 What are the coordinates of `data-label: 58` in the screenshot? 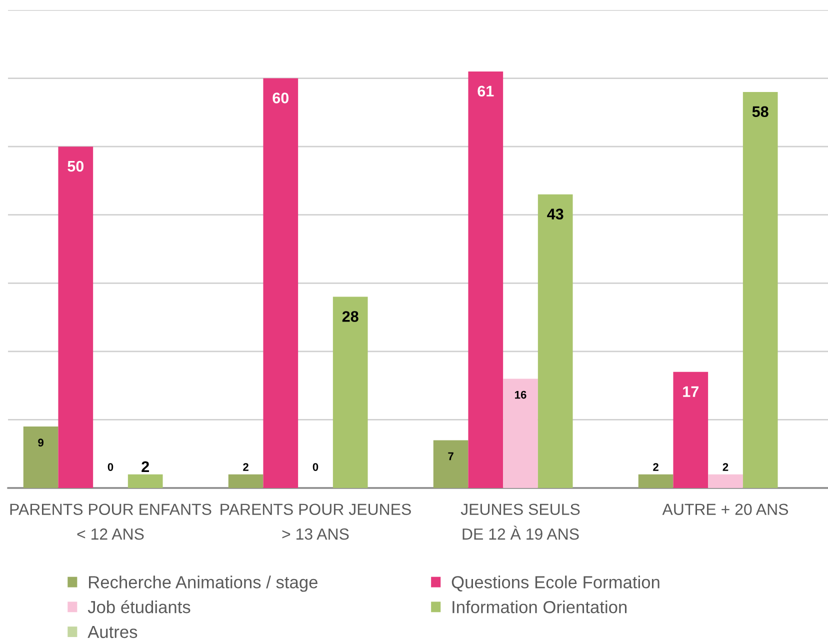 It's located at (760, 112).